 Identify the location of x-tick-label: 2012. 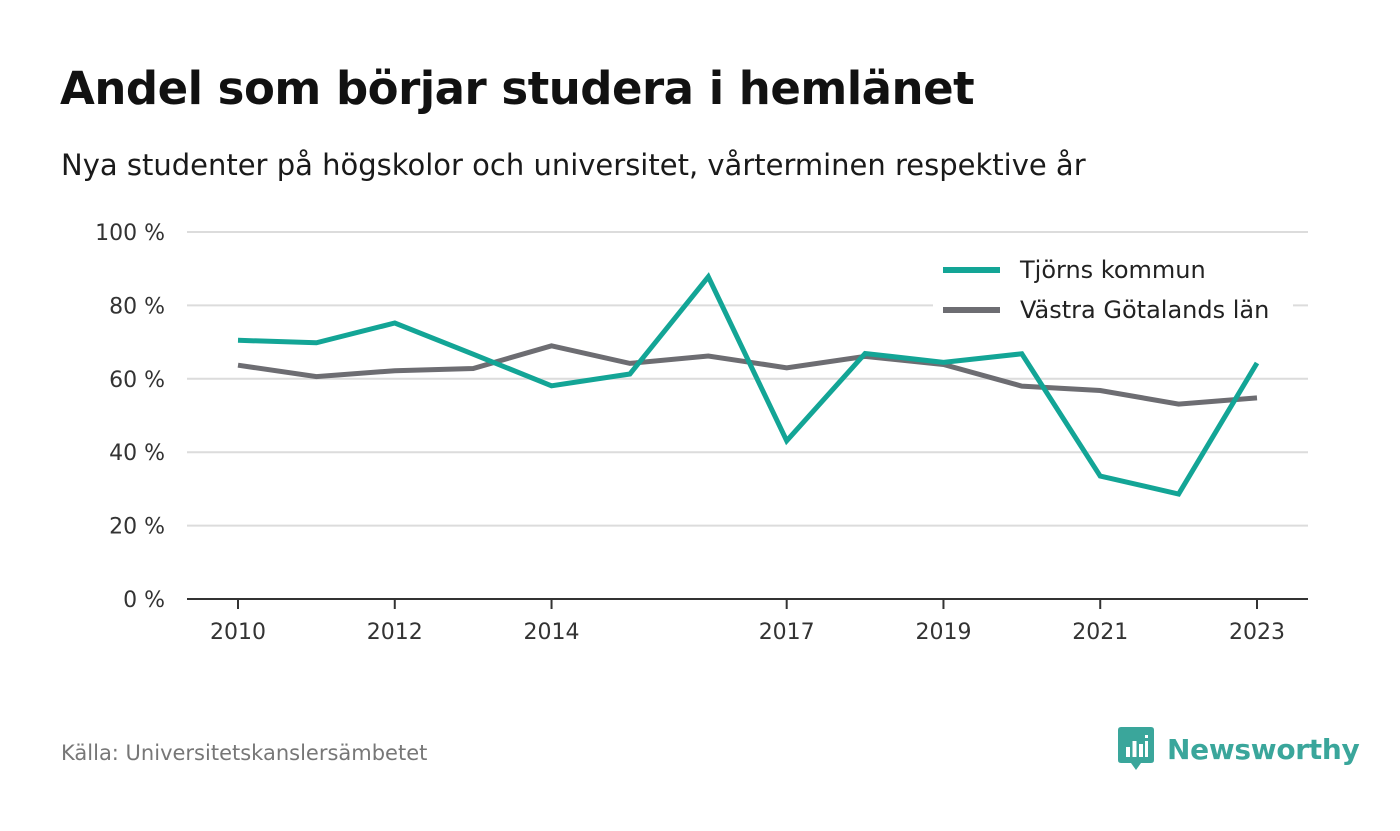
(395, 632).